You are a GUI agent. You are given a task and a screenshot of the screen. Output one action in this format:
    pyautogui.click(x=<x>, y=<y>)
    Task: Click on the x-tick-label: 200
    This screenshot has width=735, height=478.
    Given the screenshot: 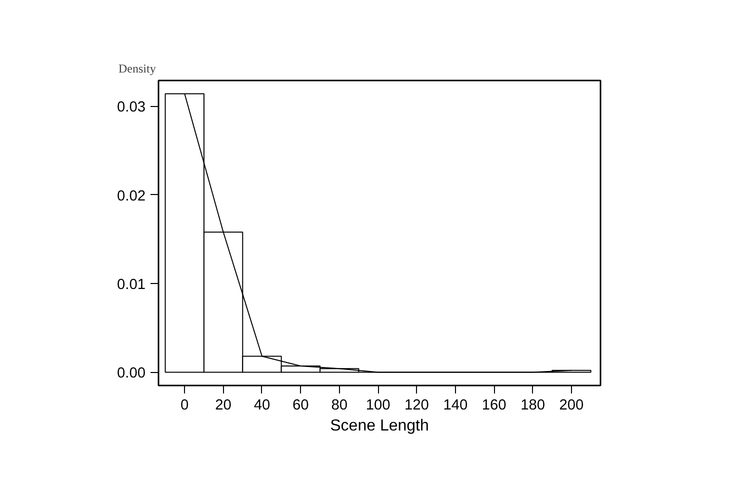 What is the action you would take?
    pyautogui.click(x=571, y=406)
    